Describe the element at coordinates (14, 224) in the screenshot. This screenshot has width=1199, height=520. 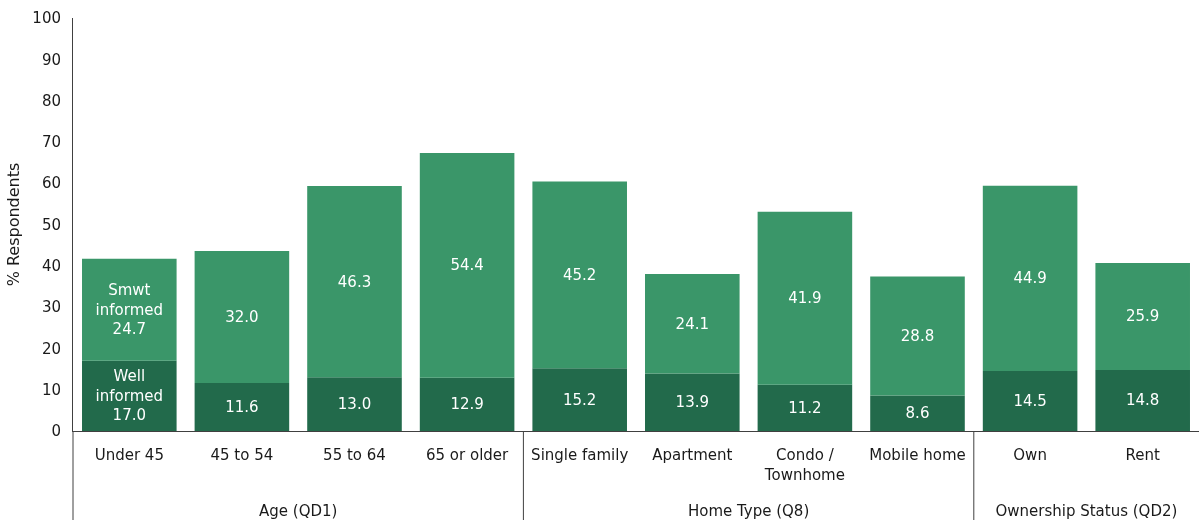
I see `y-axis-title: % Respondents` at that location.